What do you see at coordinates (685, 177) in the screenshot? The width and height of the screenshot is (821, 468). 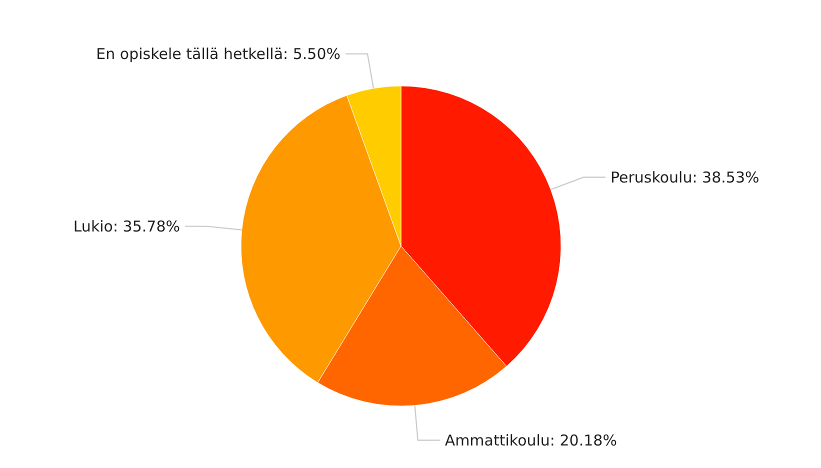 I see `slice-label: Peruskoulu: 38.53%` at bounding box center [685, 177].